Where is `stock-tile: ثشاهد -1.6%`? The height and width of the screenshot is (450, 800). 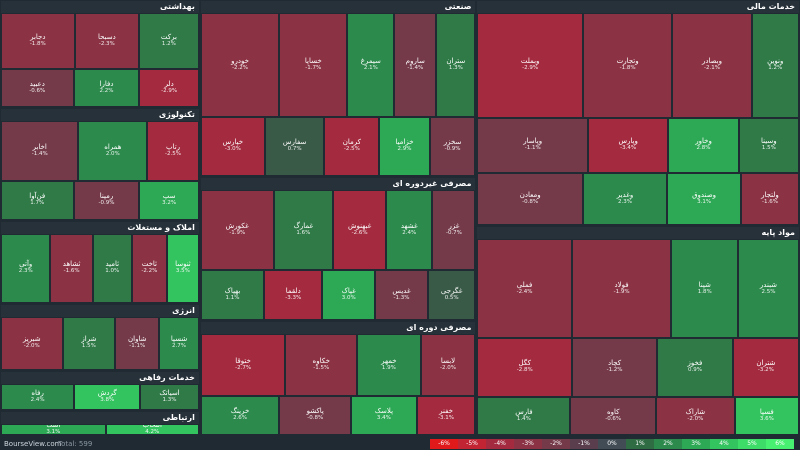 stock-tile: ثشاهد -1.6% is located at coordinates (71, 268).